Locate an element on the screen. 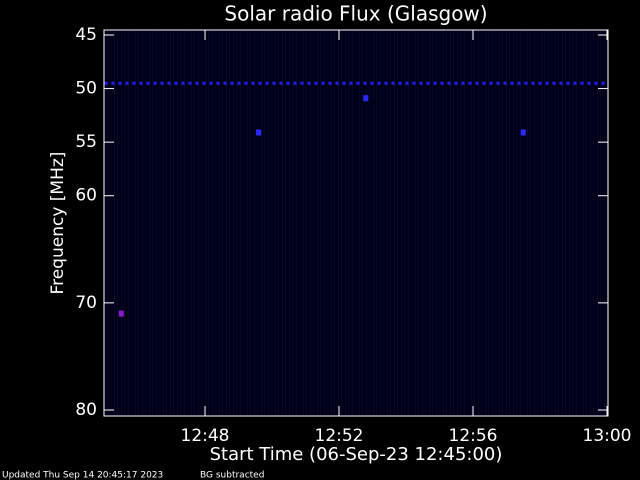  x-tick-label: 12:48 is located at coordinates (205, 436).